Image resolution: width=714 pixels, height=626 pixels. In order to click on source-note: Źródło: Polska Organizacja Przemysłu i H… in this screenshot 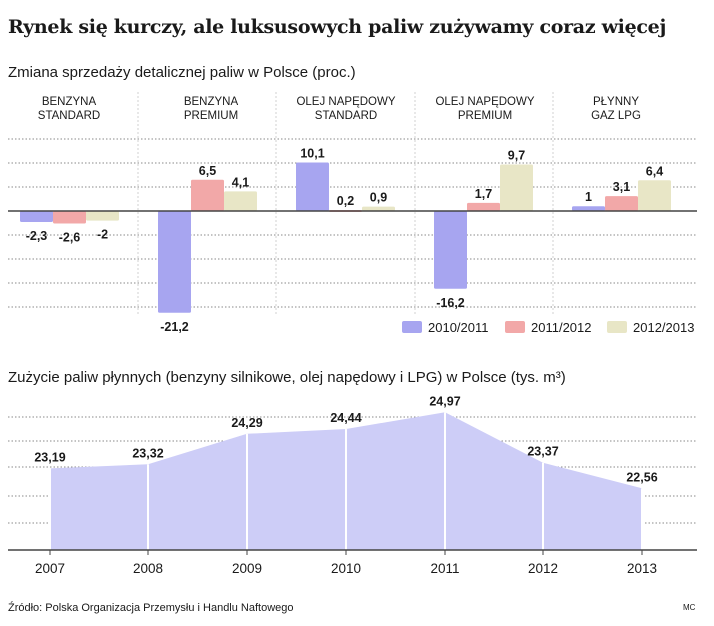, I will do `click(151, 608)`.